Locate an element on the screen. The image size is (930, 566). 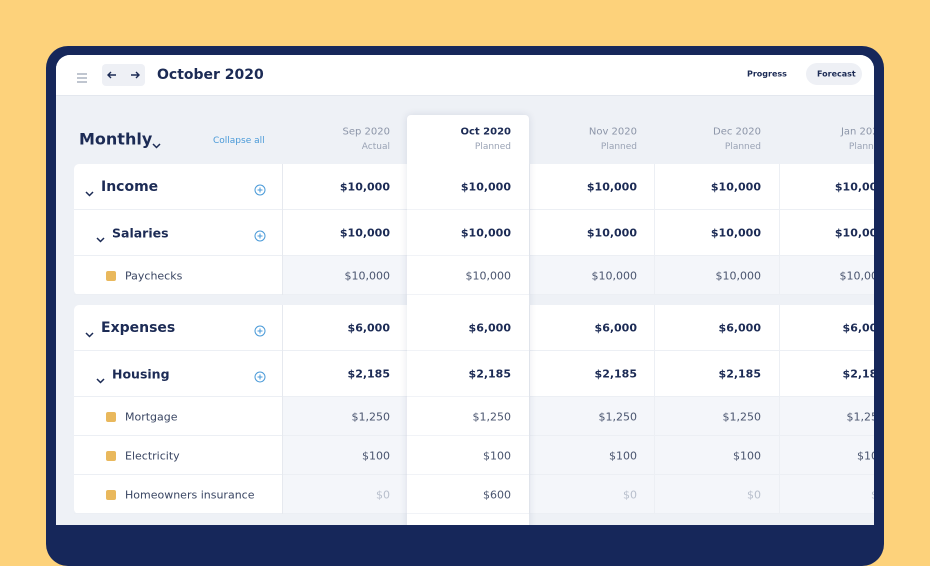
row-label: Electricity is located at coordinates (152, 455).